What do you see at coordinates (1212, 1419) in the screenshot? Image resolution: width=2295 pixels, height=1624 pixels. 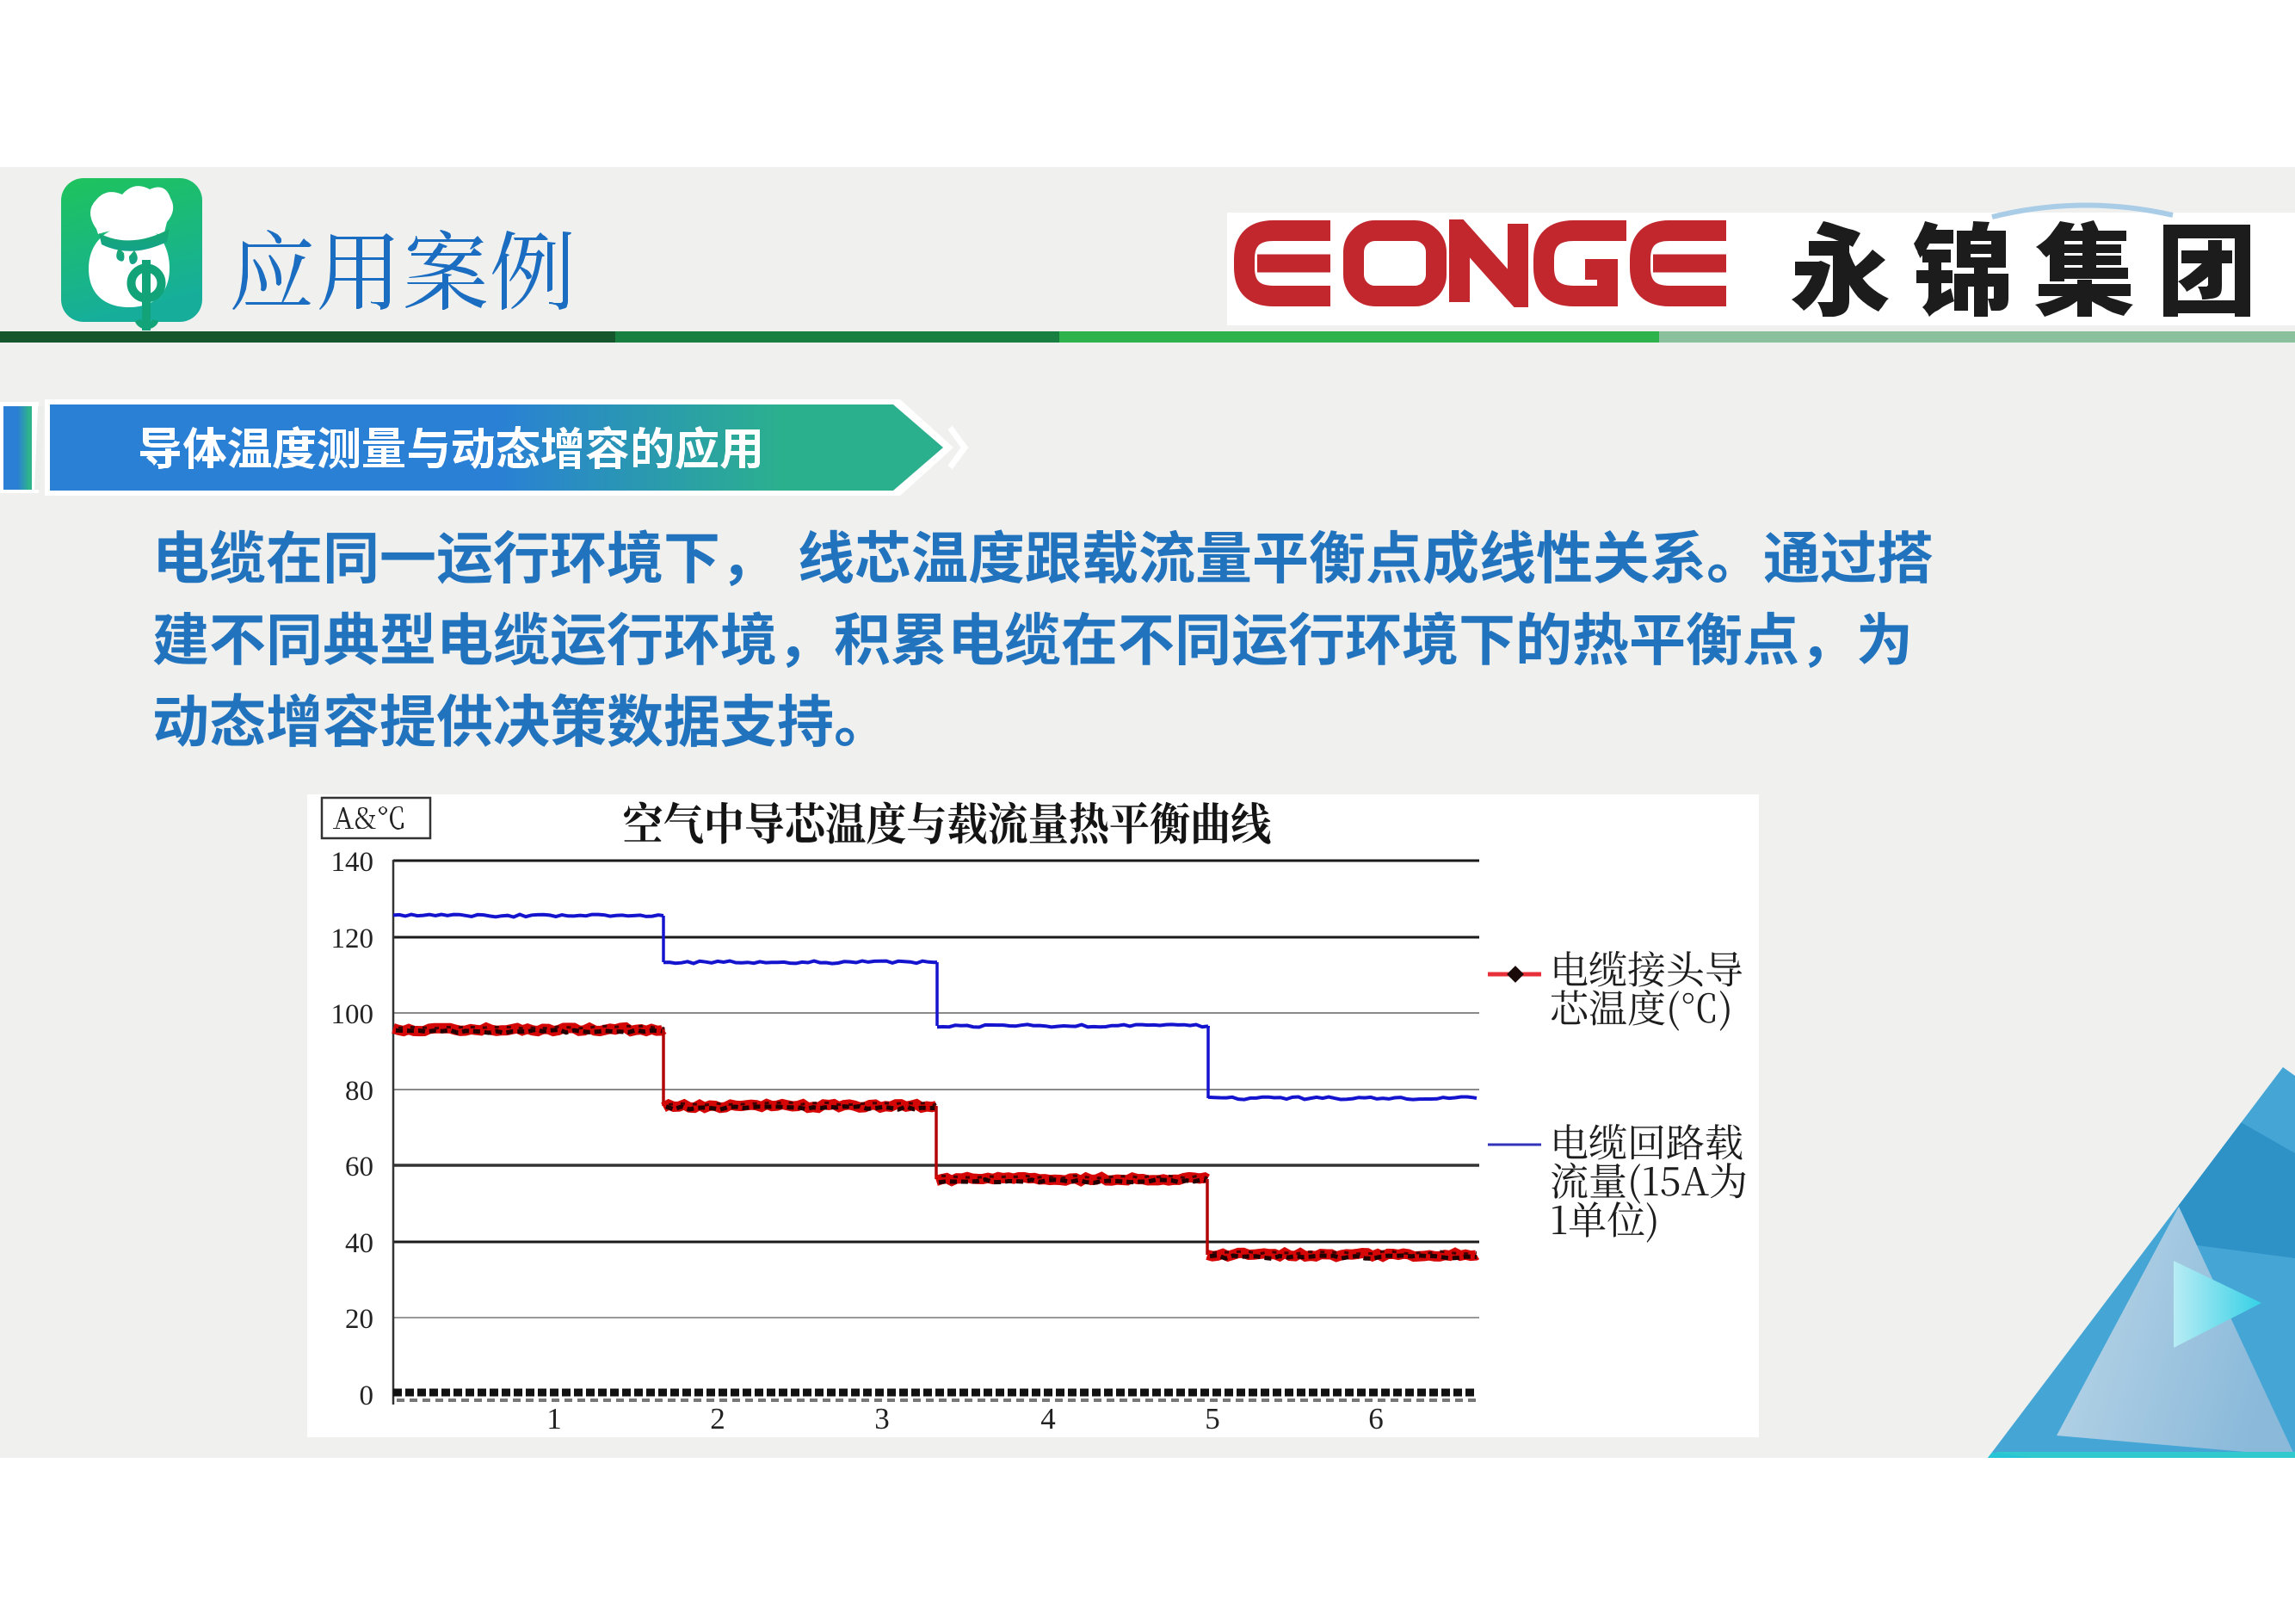 I see `svg-text: 5` at bounding box center [1212, 1419].